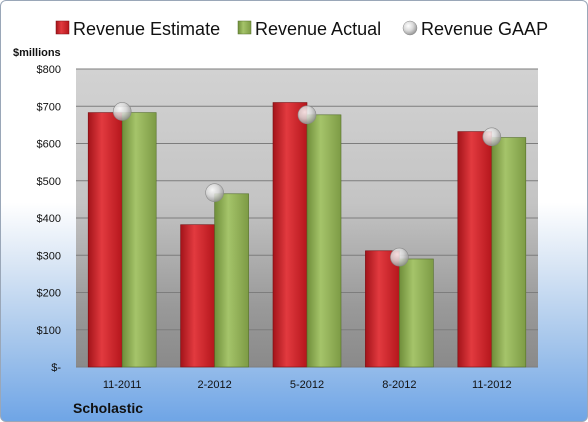 The width and height of the screenshot is (588, 422). Describe the element at coordinates (484, 29) in the screenshot. I see `legend-label-gaap: Revenue GAAP` at that location.